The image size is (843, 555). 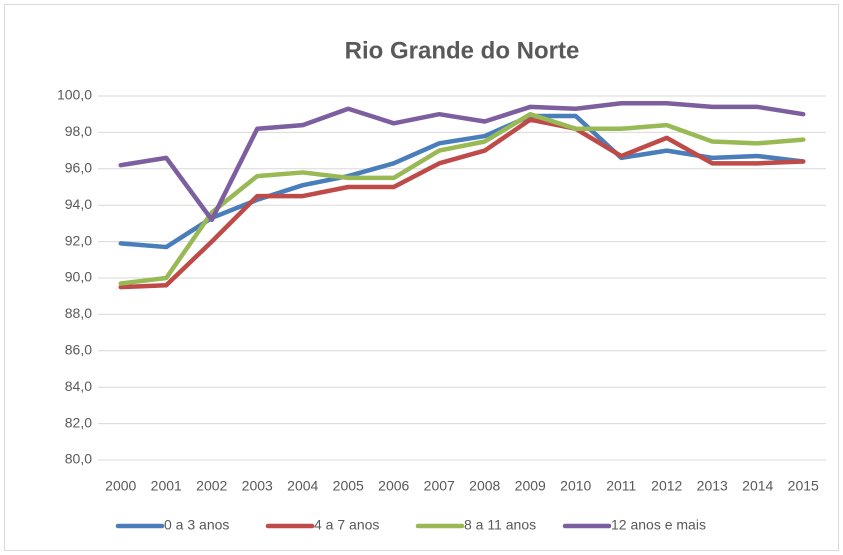 What do you see at coordinates (530, 486) in the screenshot?
I see `x-tick-label: 2009` at bounding box center [530, 486].